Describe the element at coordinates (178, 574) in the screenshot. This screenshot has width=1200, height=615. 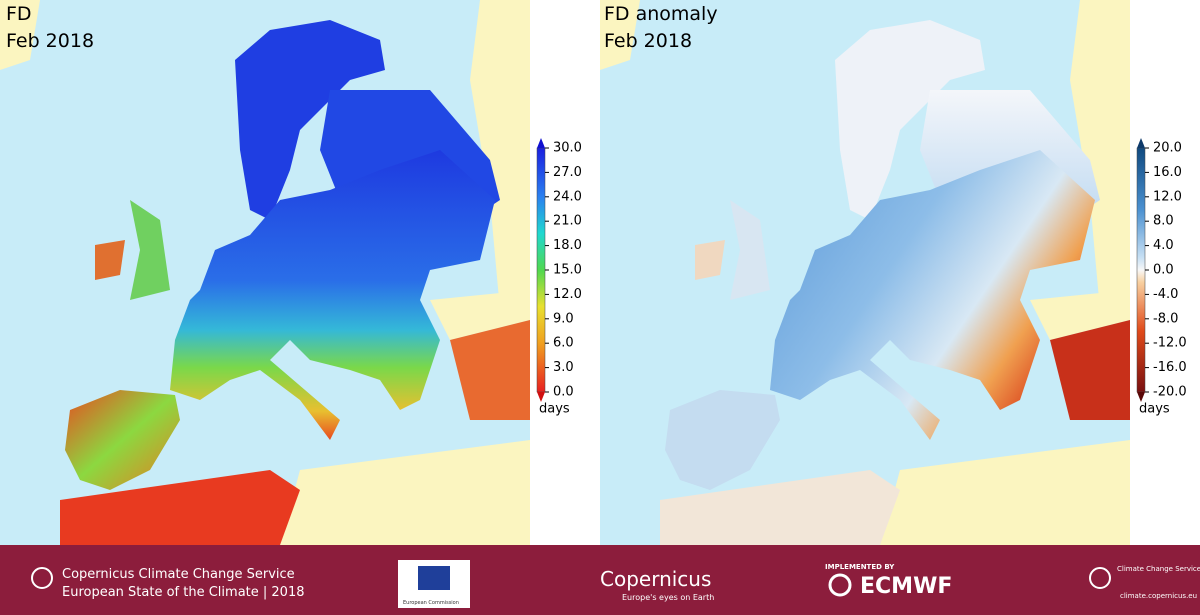
I see `footer-text: Copernicus Climate Change Service` at that location.